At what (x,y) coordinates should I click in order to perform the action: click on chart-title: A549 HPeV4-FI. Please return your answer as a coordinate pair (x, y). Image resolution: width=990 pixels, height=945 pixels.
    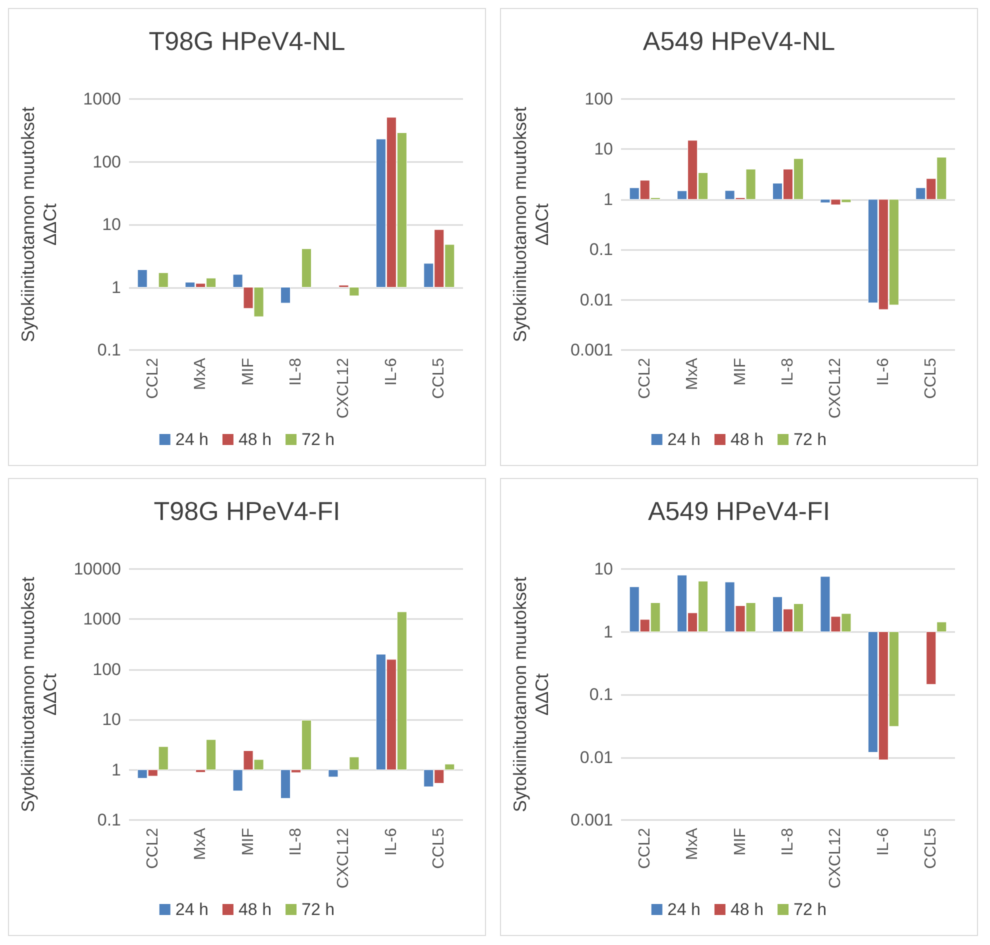
    Looking at the image, I should click on (739, 511).